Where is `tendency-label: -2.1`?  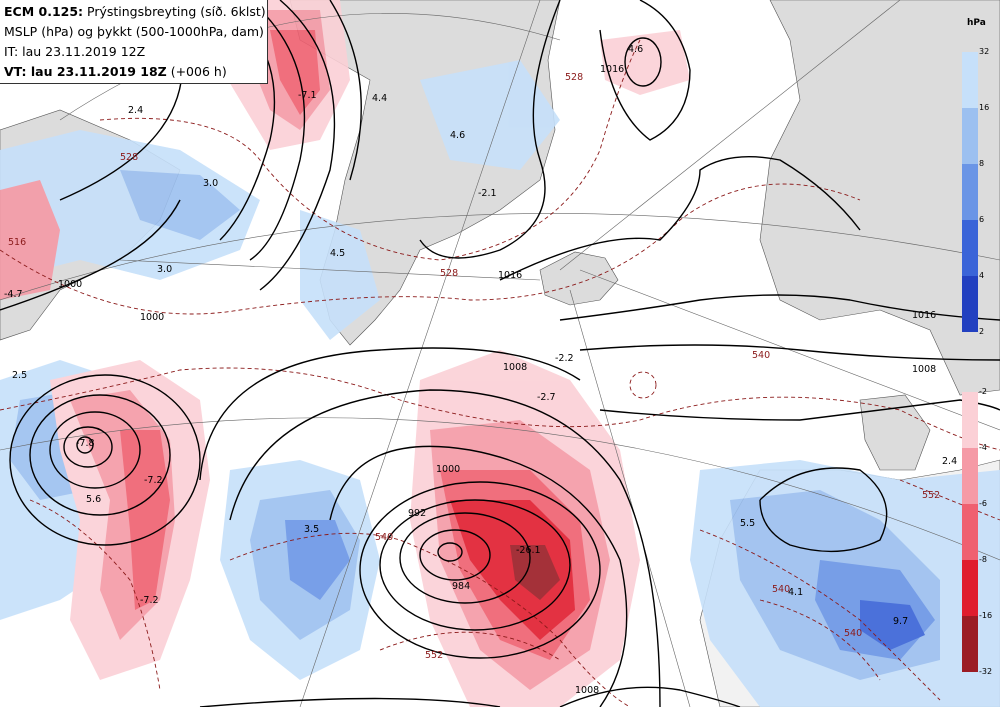
tendency-label: -2.1 is located at coordinates (487, 193).